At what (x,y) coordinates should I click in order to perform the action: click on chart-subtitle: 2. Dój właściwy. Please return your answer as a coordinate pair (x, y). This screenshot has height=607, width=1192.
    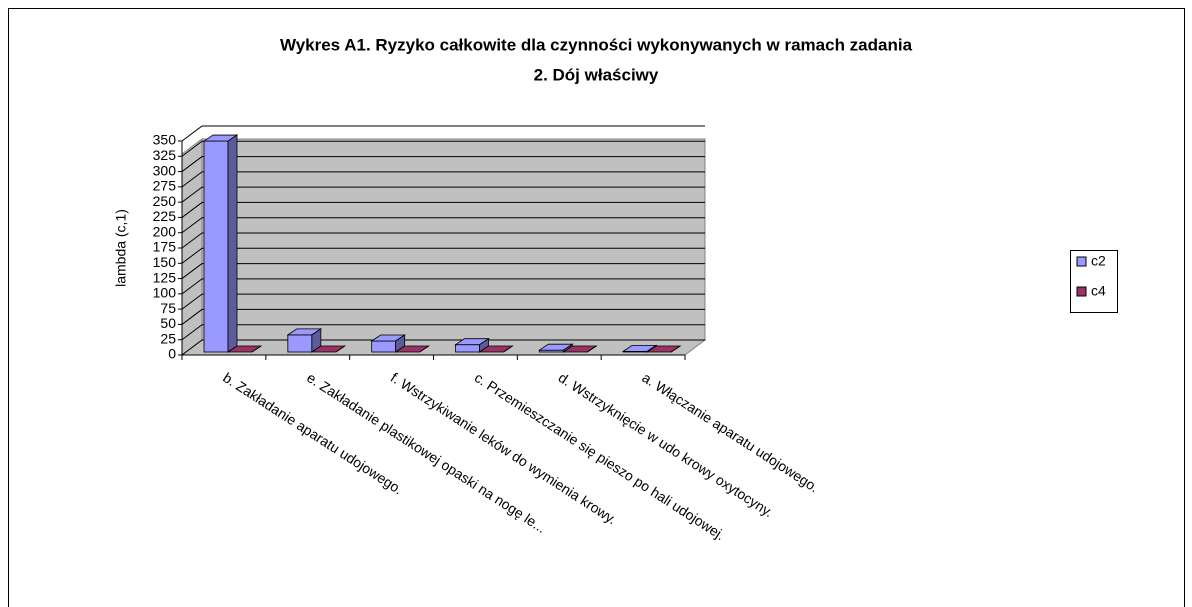
    Looking at the image, I should click on (596, 74).